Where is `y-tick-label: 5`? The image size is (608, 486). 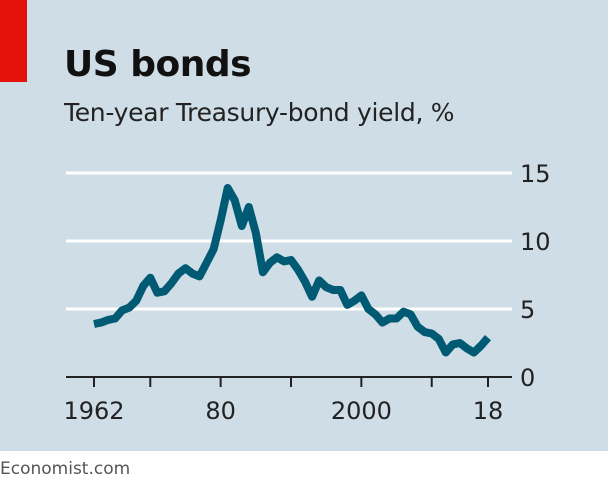
y-tick-label: 5 is located at coordinates (527, 310).